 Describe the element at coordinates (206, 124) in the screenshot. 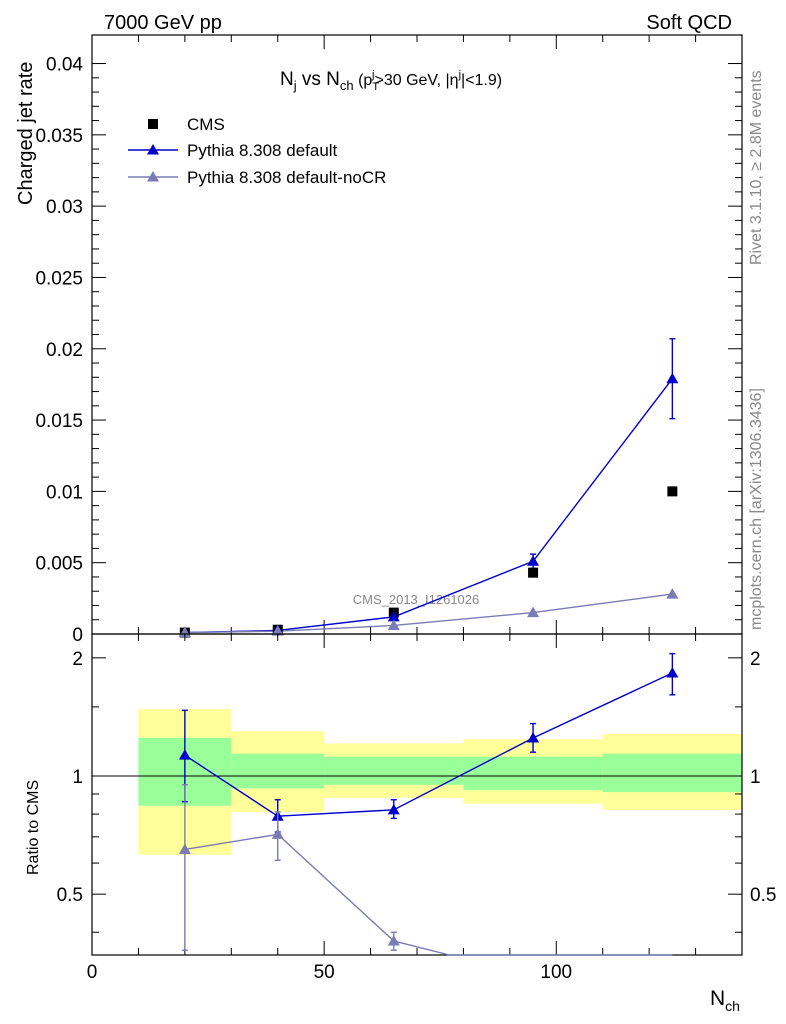

I see `legend-label: CMS` at that location.